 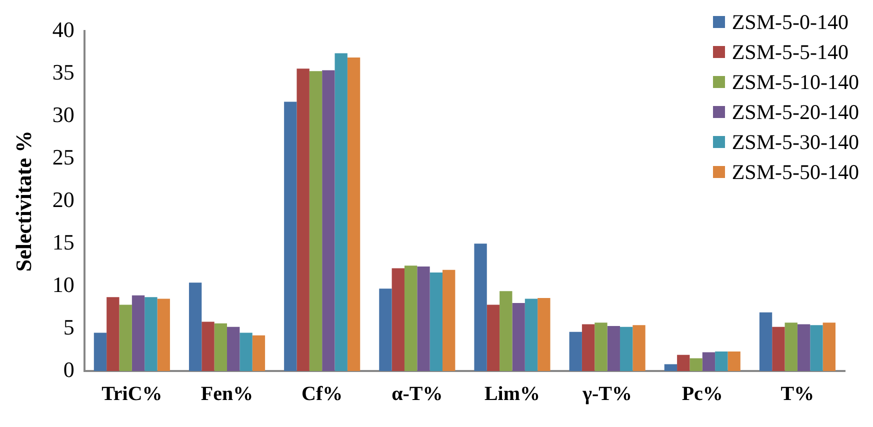 I want to click on y-tick-label: 25, so click(x=63, y=157).